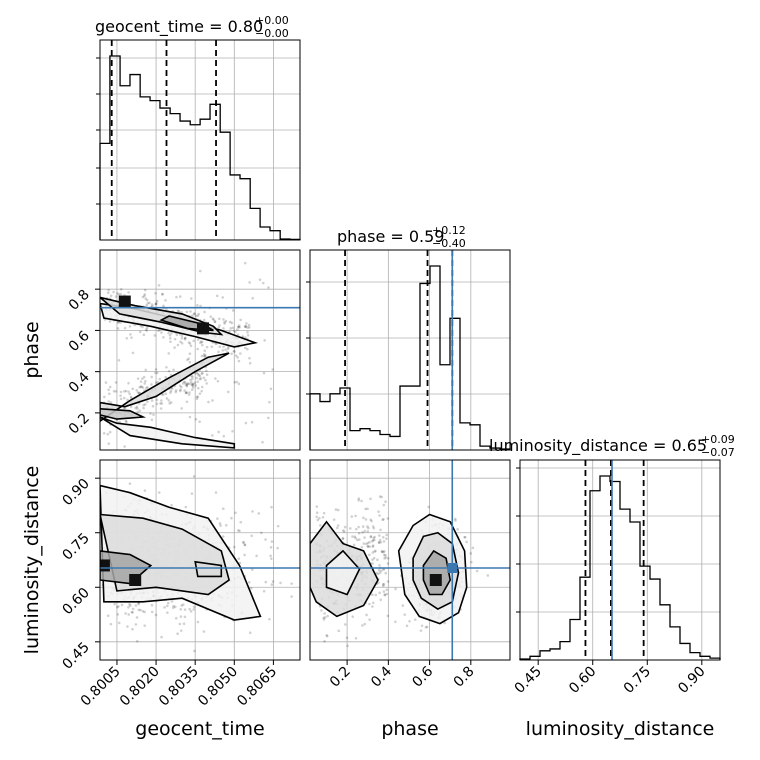 The height and width of the screenshot is (760, 760). What do you see at coordinates (218, 687) in the screenshot?
I see `x-tick-label: 0.8050` at bounding box center [218, 687].